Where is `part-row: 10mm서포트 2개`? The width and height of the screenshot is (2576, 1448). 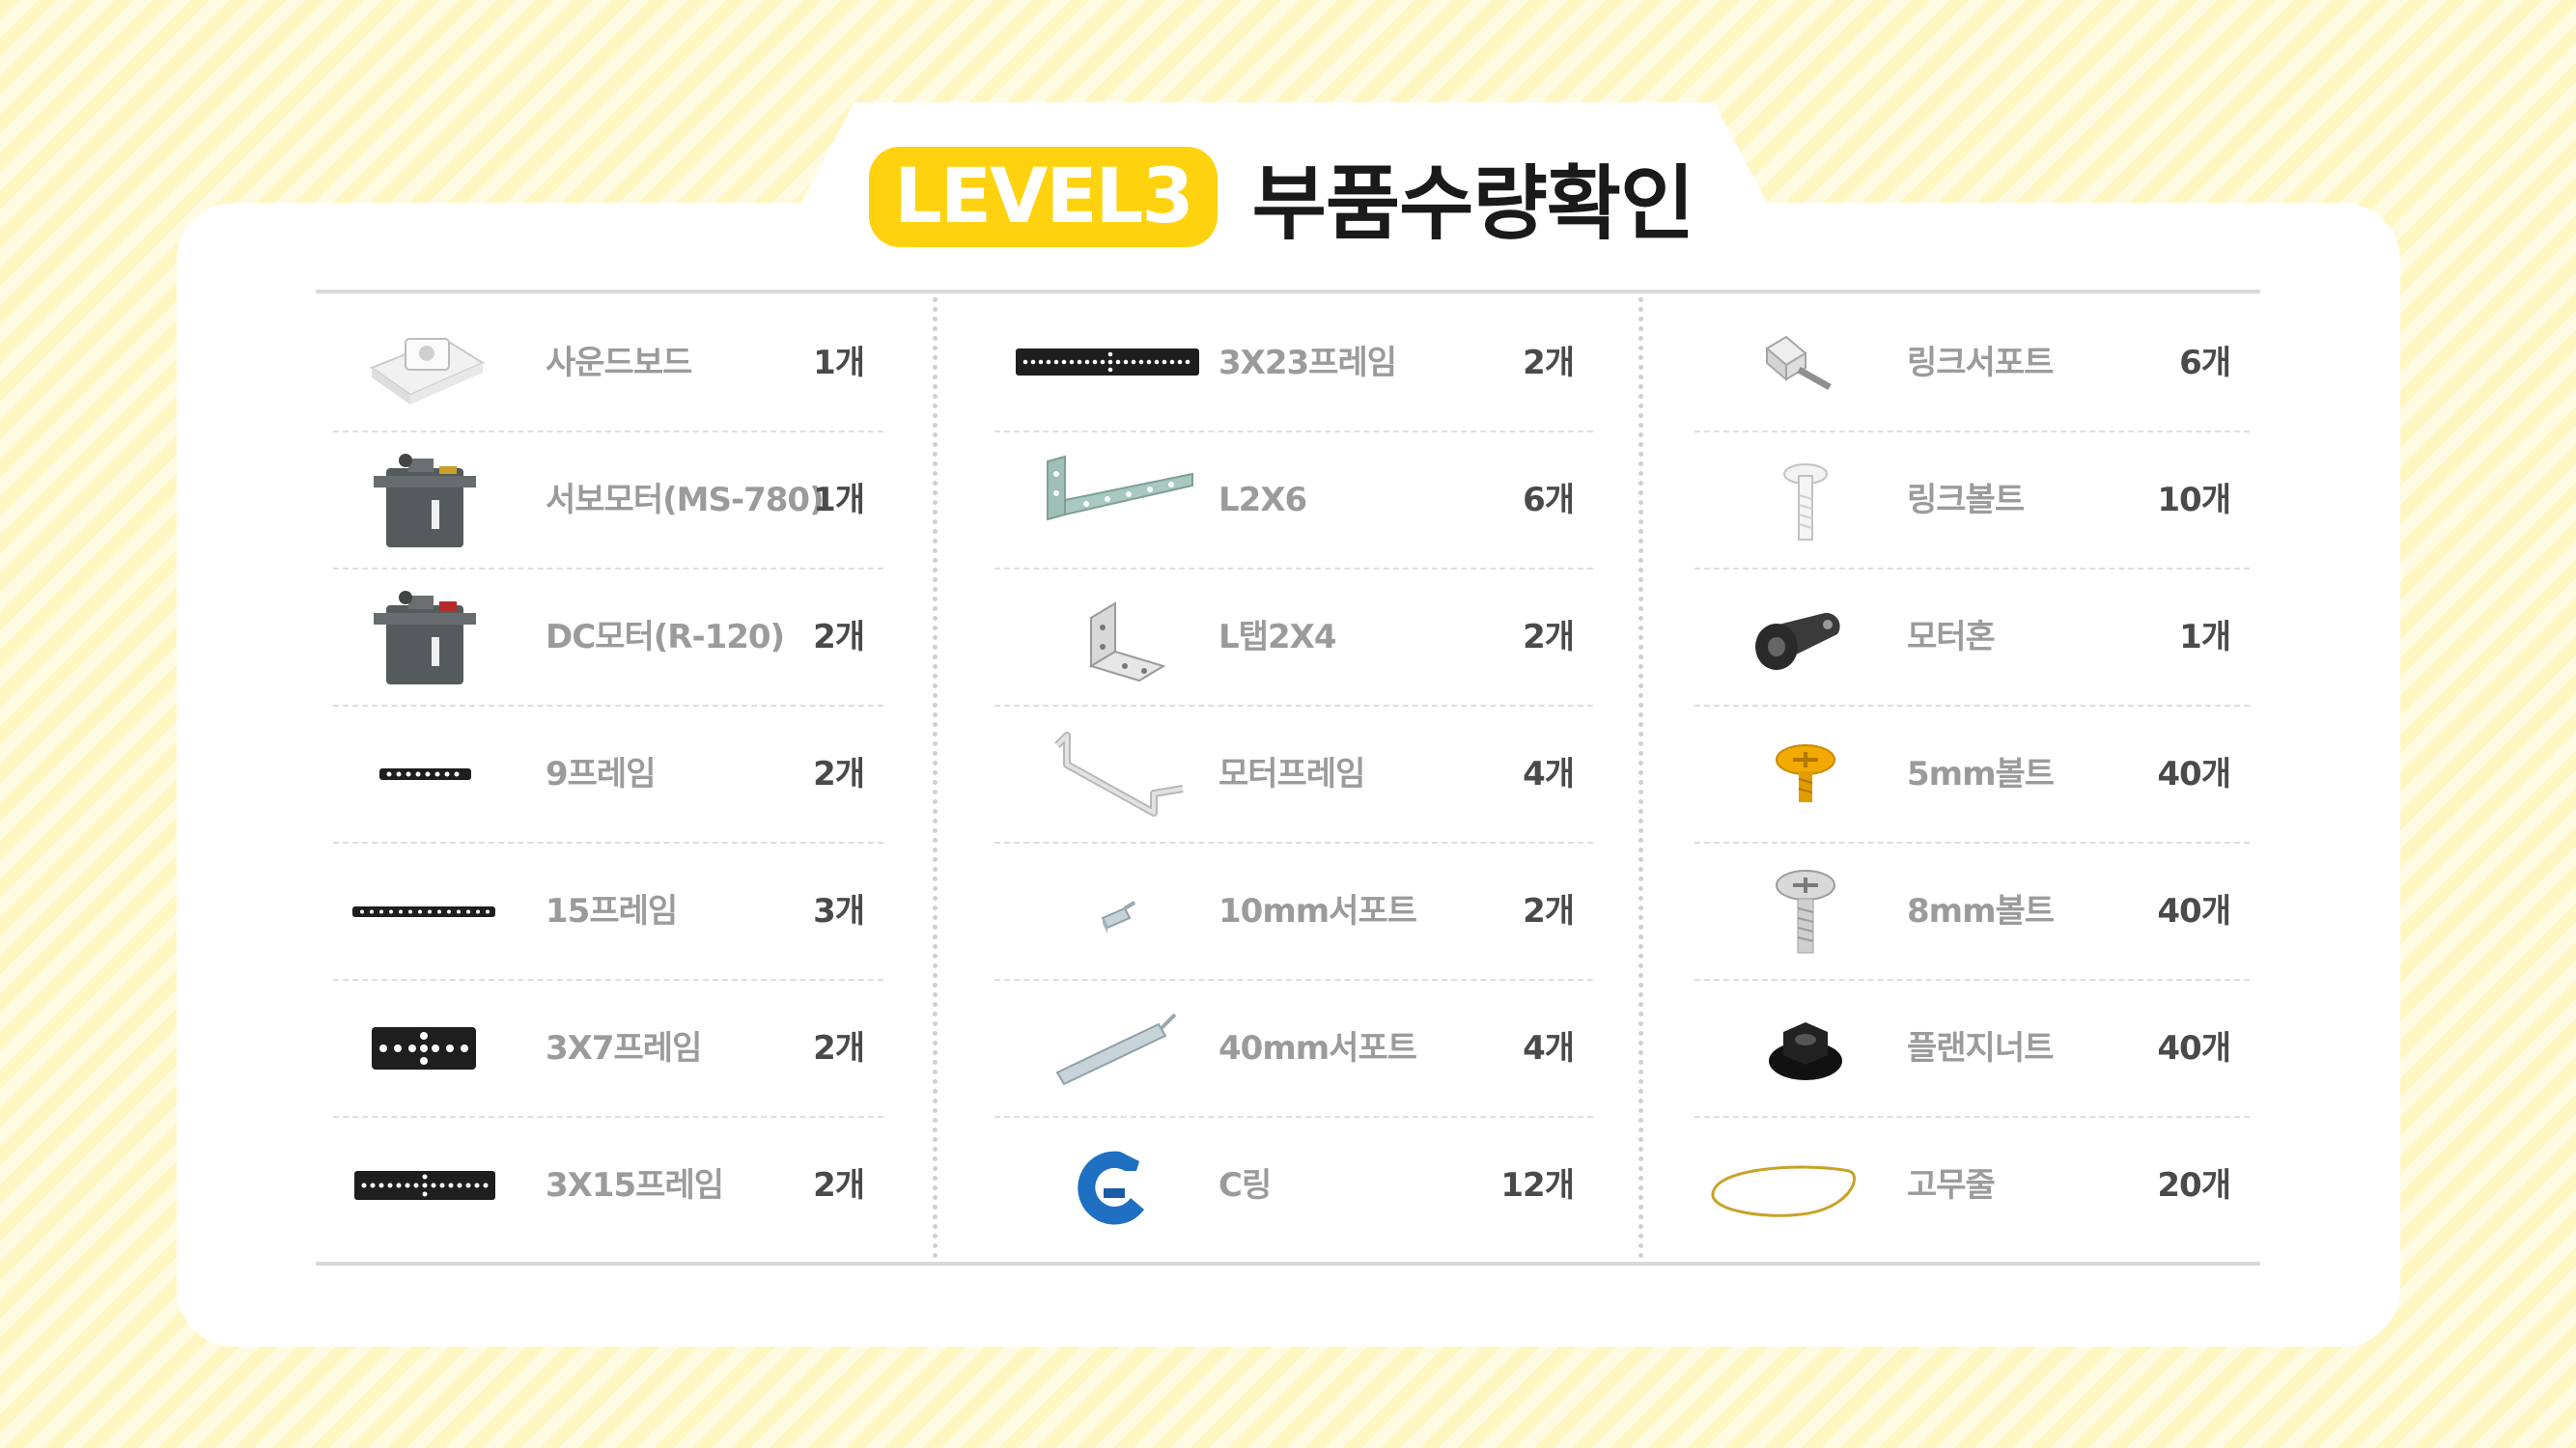
part-row: 10mm서포트 2개 is located at coordinates (1294, 913).